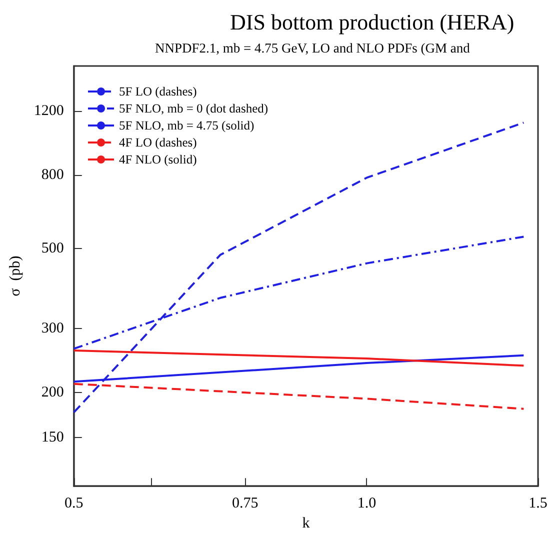 Image resolution: width=552 pixels, height=536 pixels. Describe the element at coordinates (312, 48) in the screenshot. I see `chart-subtitle: NNPDF2.1, mb = 4.75 GeV, LO and NLO PDFs (GM and` at that location.